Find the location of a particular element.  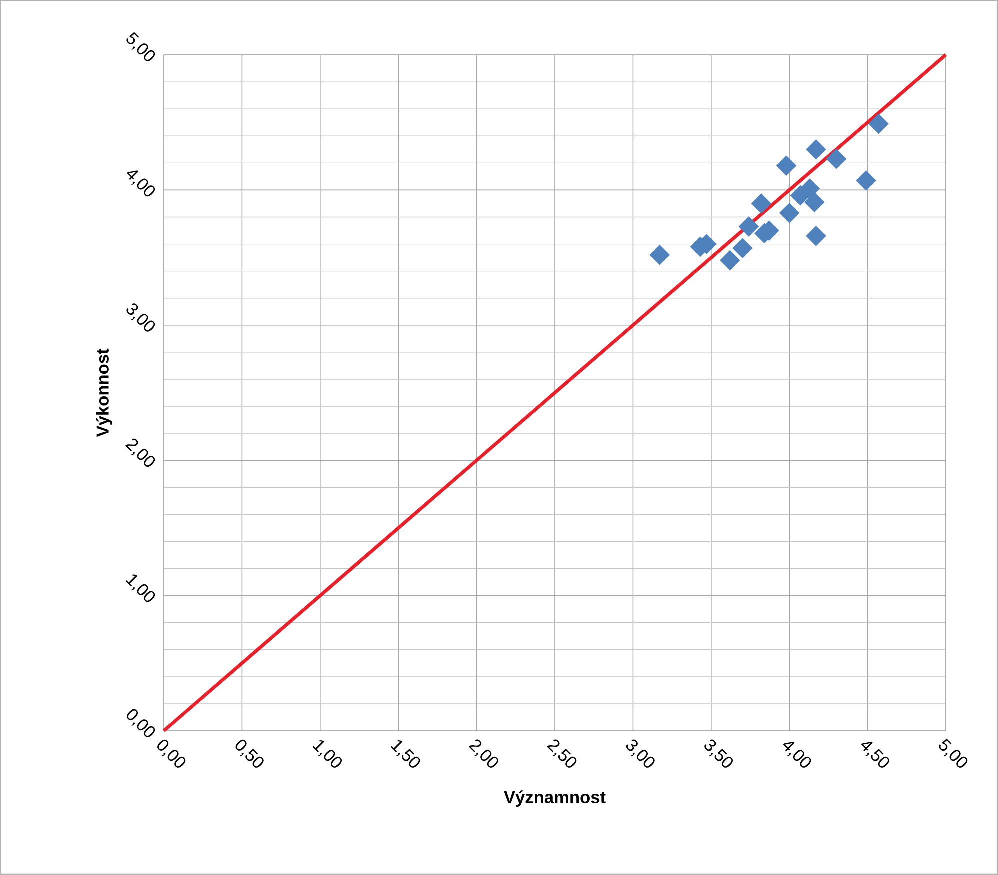

x-tick-label: 3,00 is located at coordinates (640, 754).